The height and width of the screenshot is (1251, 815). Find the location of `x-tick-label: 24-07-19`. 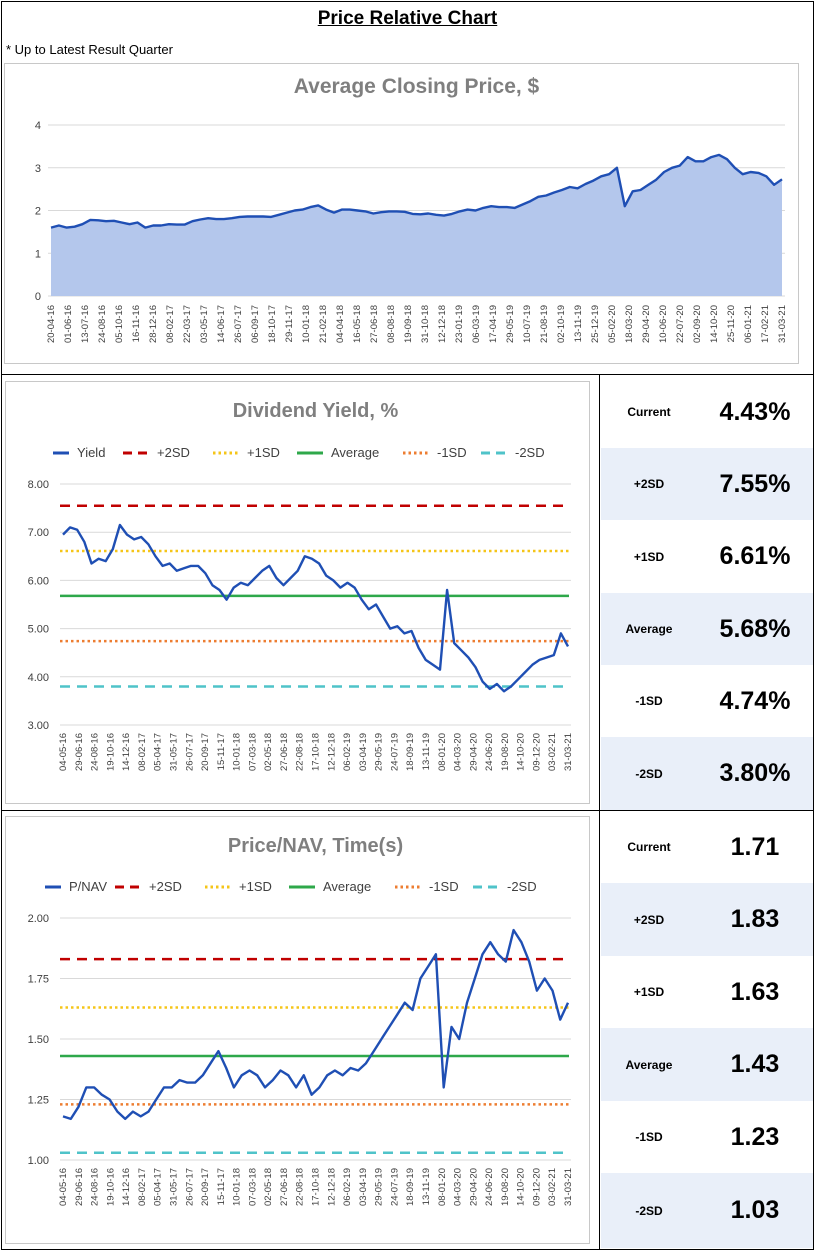

x-tick-label: 24-07-19 is located at coordinates (394, 1187).